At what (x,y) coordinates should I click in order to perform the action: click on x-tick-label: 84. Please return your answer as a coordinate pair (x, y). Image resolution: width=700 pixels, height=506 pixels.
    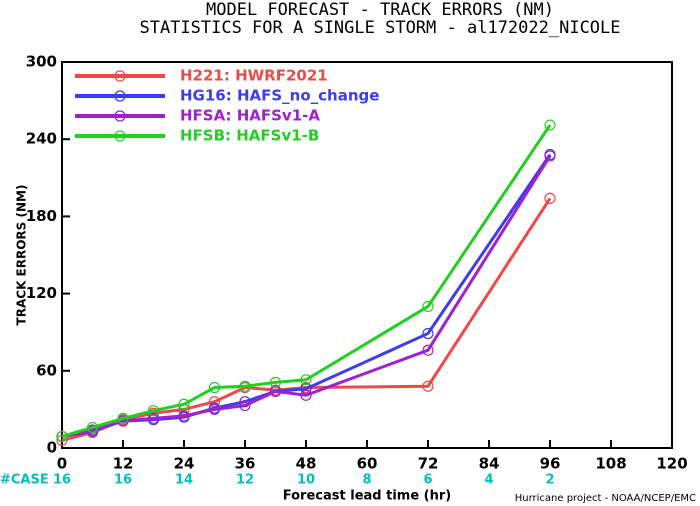
    Looking at the image, I should click on (489, 464).